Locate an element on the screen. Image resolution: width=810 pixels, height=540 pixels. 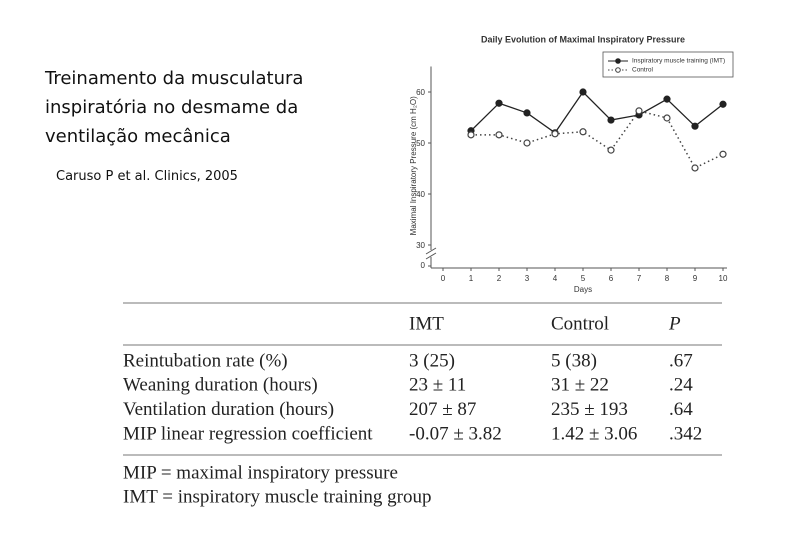
legend-box is located at coordinates (668, 64).